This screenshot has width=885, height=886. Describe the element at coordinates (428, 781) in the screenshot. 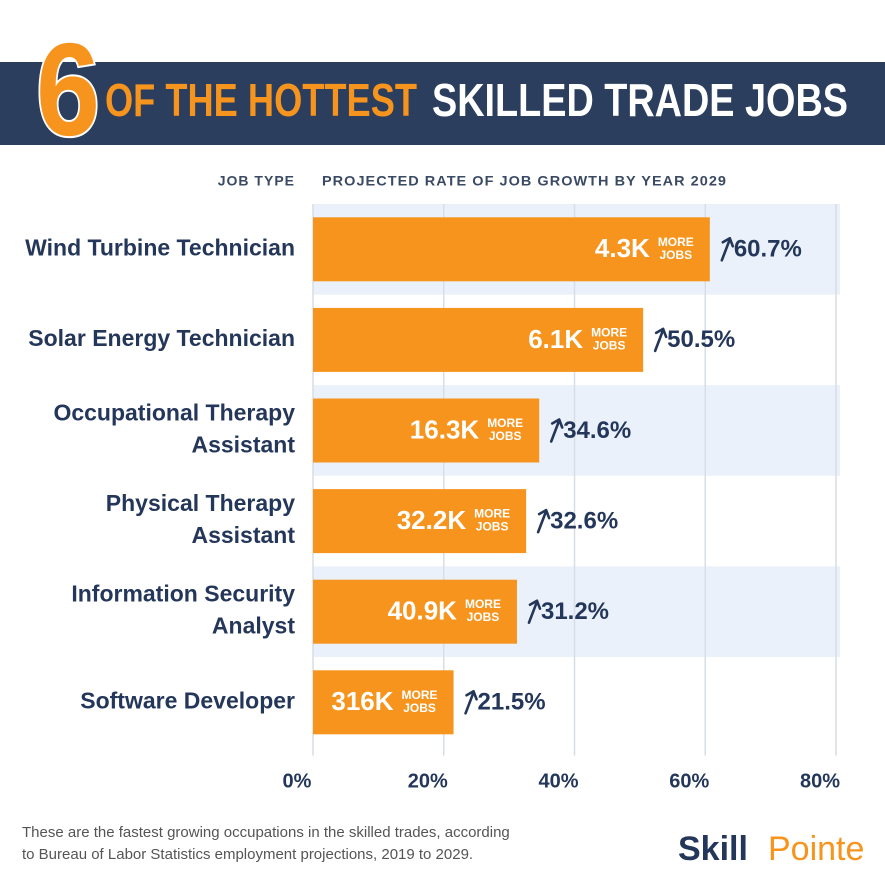

I see `x-tick-label: 20%` at that location.